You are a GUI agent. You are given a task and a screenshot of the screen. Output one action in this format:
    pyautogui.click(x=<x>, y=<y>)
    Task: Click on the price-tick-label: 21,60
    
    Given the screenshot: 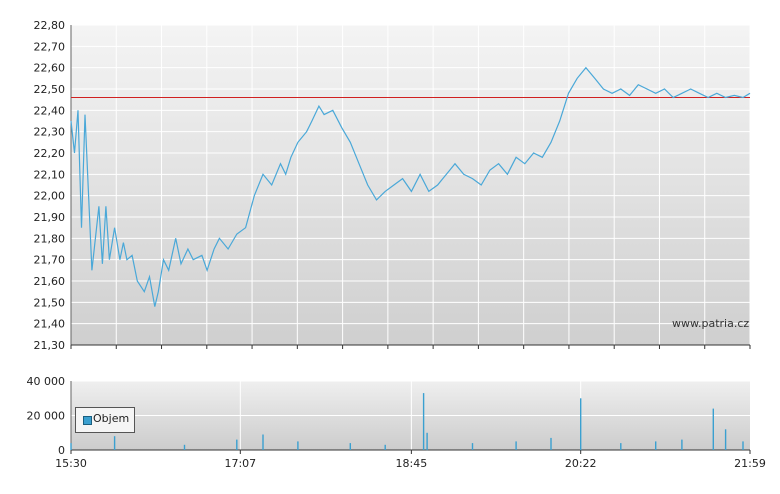 What is the action you would take?
    pyautogui.click(x=50, y=281)
    